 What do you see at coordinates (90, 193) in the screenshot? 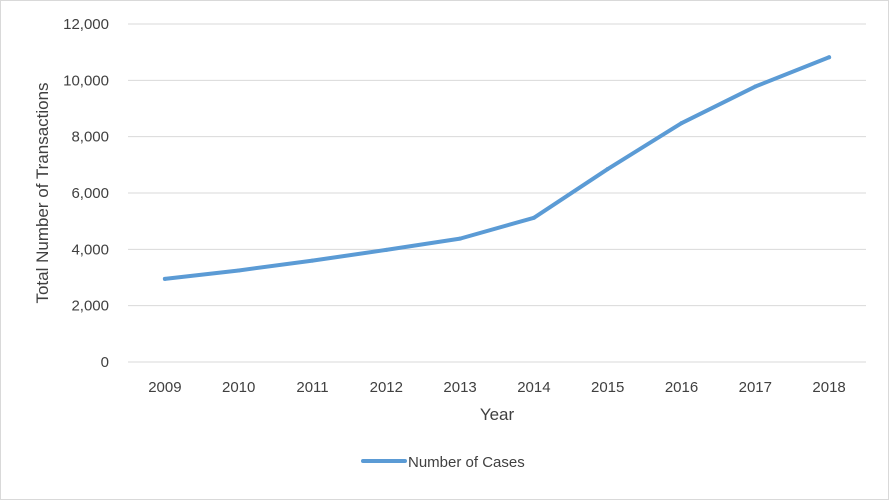
I see `y-tick-label: 6,000` at bounding box center [90, 193].